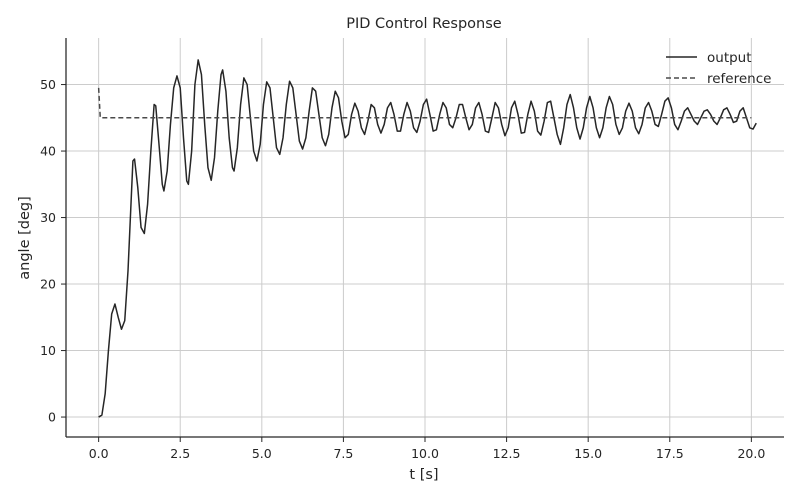  Describe the element at coordinates (48, 350) in the screenshot. I see `y-tick-label: 10` at that location.